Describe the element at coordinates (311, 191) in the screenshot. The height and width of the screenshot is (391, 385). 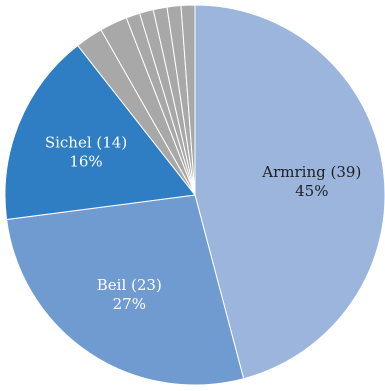
I see `slice-percent-label: 45%` at that location.